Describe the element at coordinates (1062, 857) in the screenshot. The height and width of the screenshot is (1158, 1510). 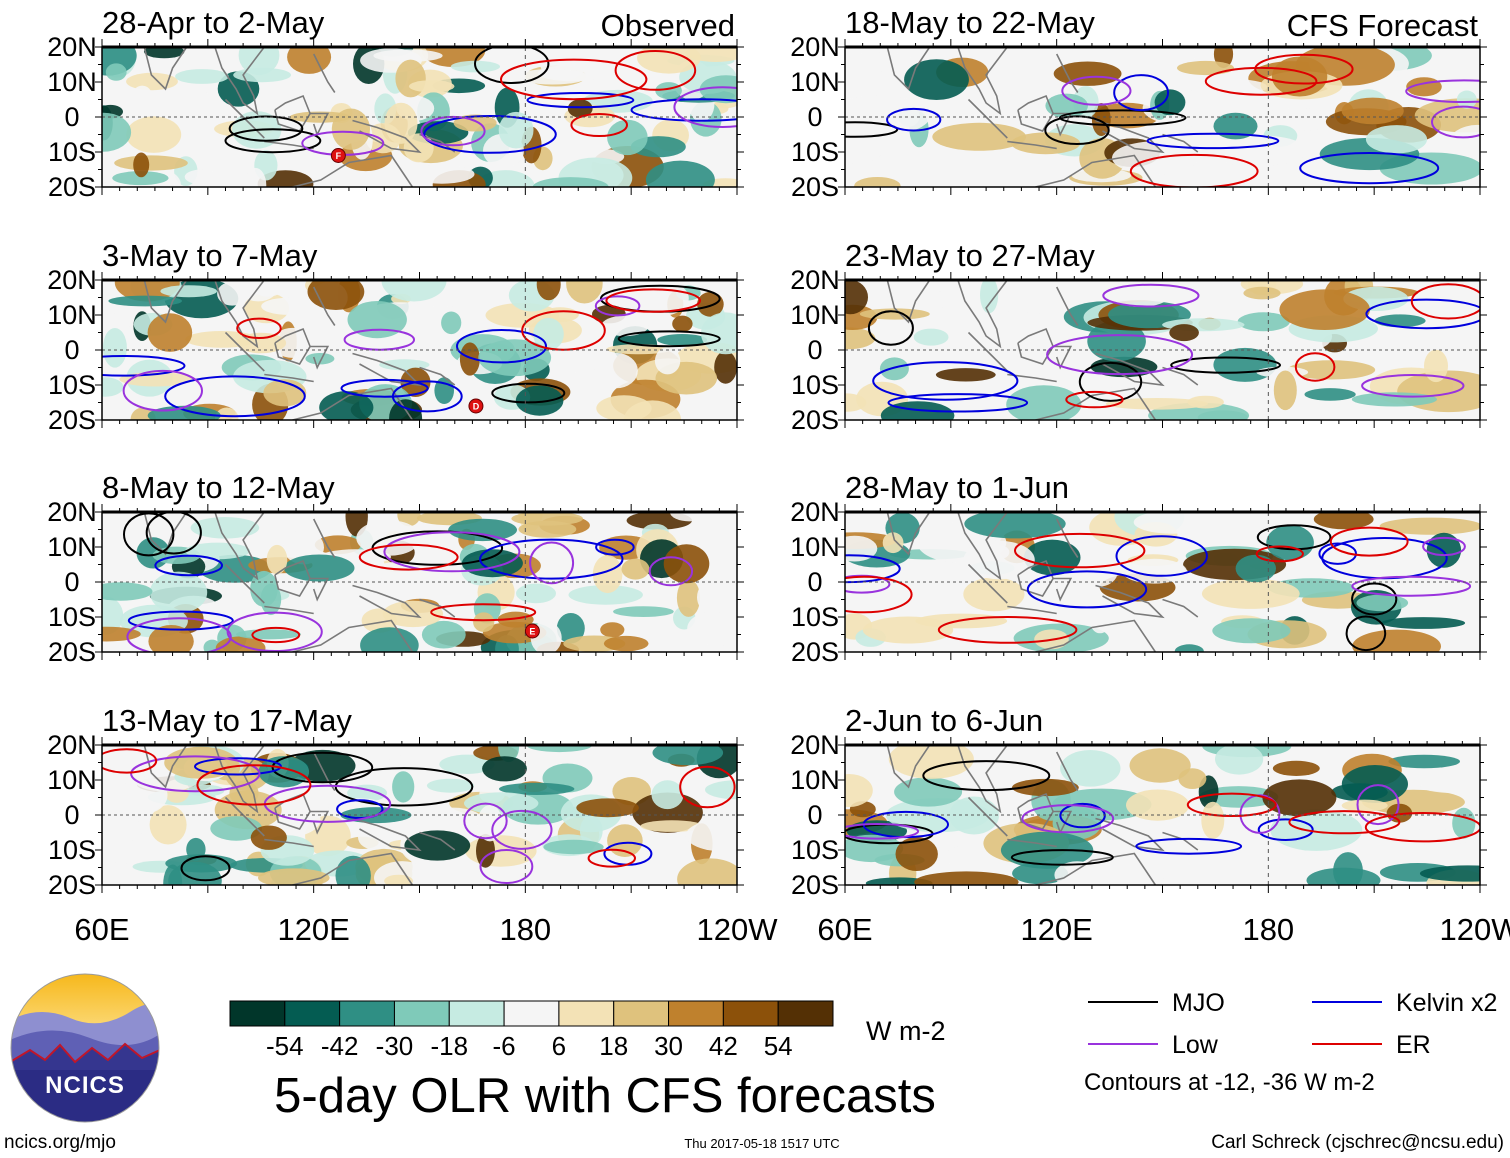
I see `contour-mjo` at that location.